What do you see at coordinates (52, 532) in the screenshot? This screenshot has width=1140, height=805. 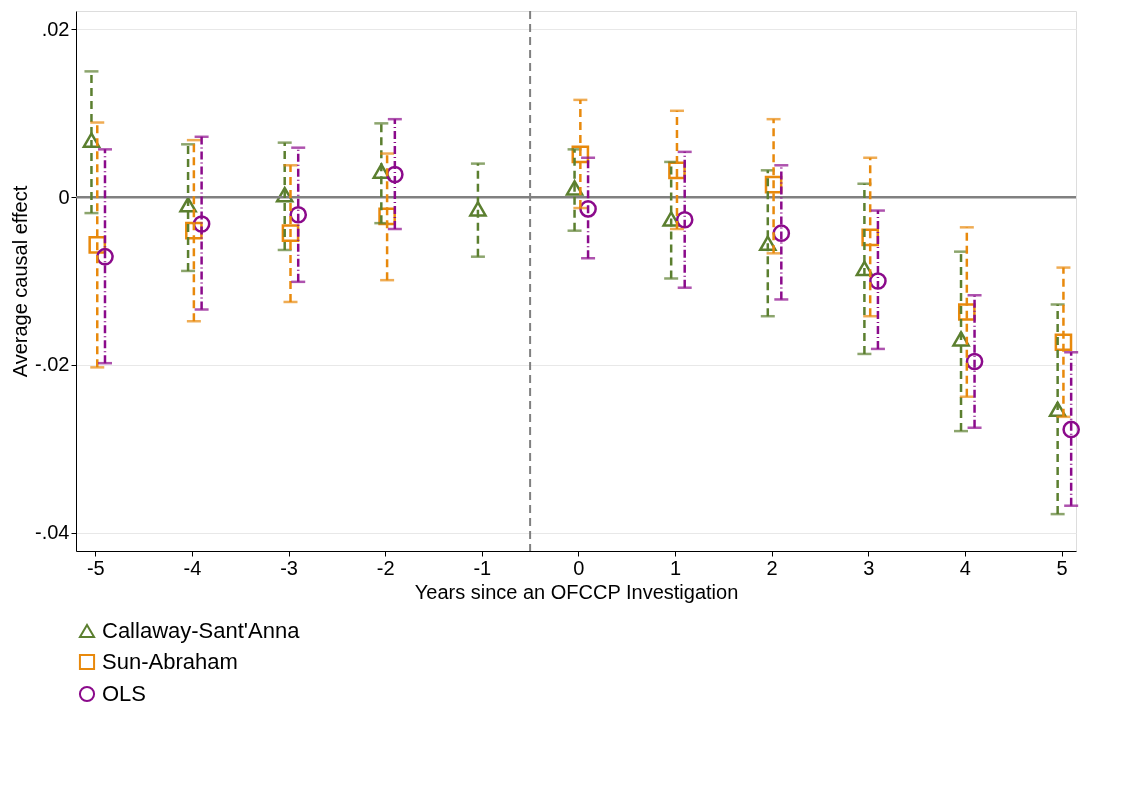 I see `y-tick-label: -.04` at bounding box center [52, 532].